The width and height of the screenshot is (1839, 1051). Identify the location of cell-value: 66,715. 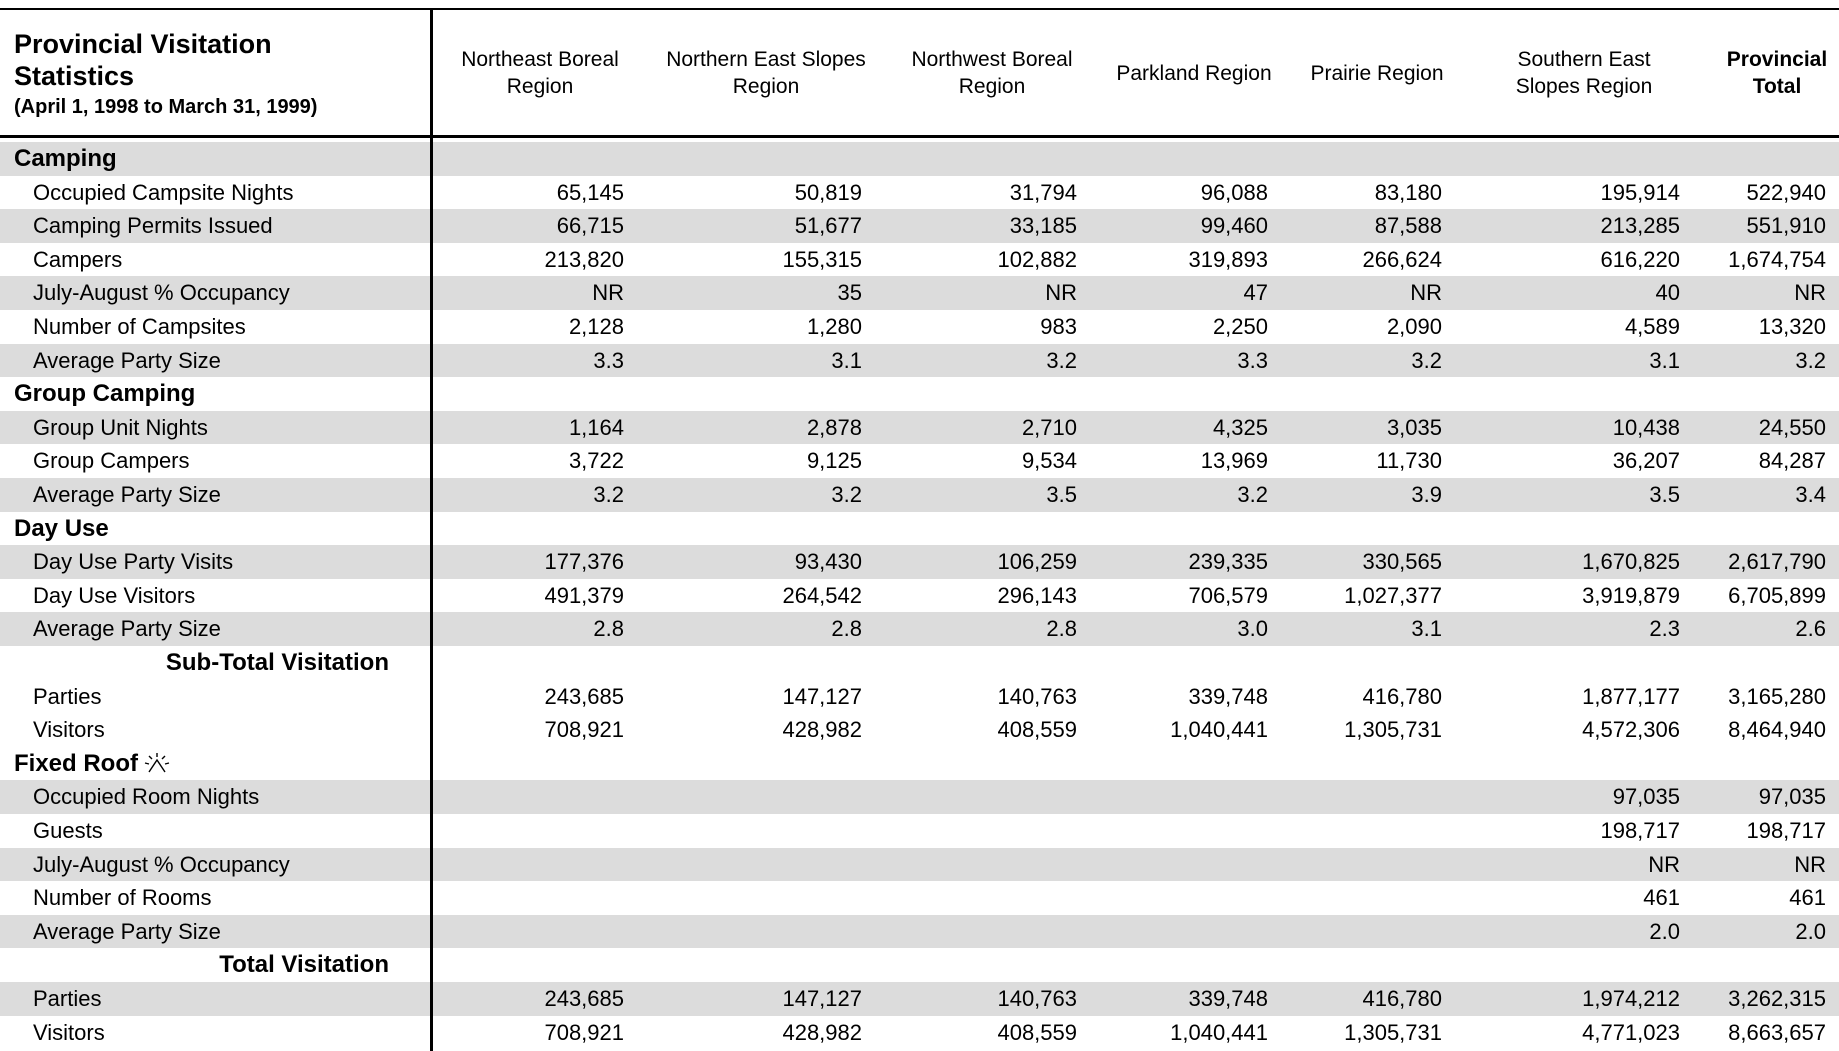
(590, 226).